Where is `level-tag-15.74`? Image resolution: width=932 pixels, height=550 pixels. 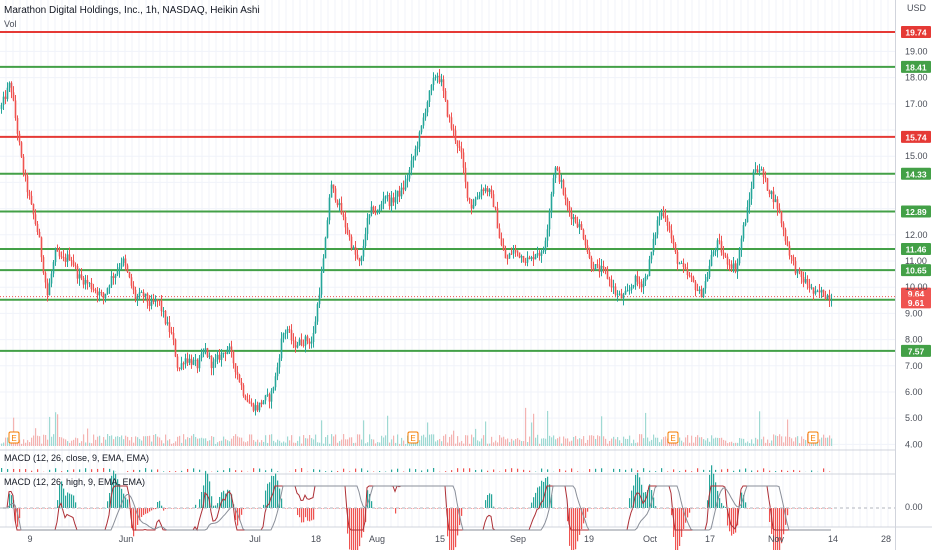
level-tag-15.74 is located at coordinates (916, 136).